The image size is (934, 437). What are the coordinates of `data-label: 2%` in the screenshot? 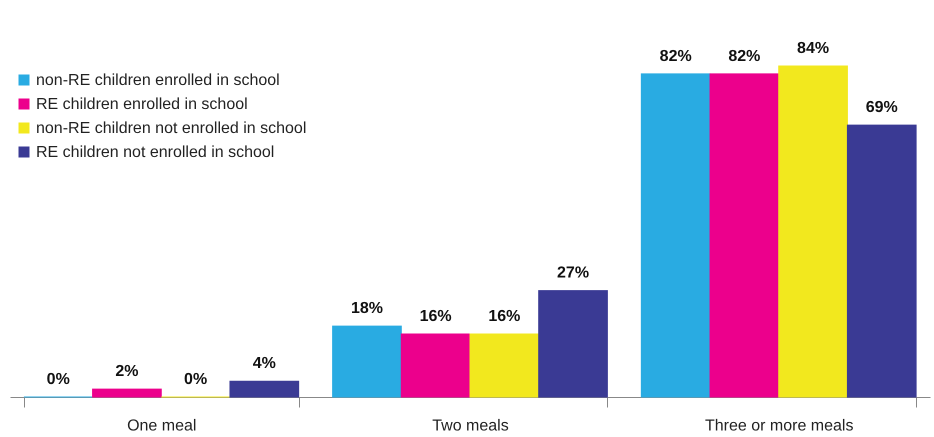 It's located at (126, 371).